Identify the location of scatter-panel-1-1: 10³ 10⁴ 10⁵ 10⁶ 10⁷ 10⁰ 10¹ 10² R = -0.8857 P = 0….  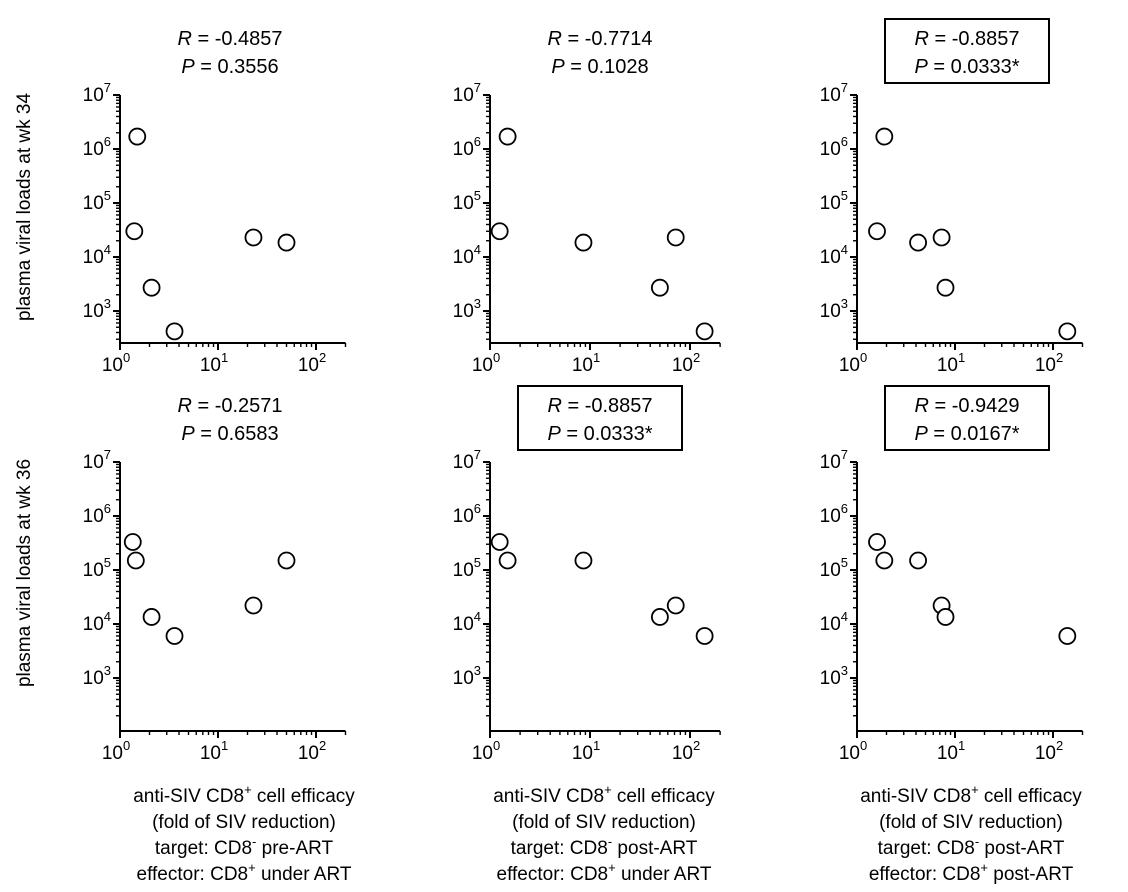
(587, 574).